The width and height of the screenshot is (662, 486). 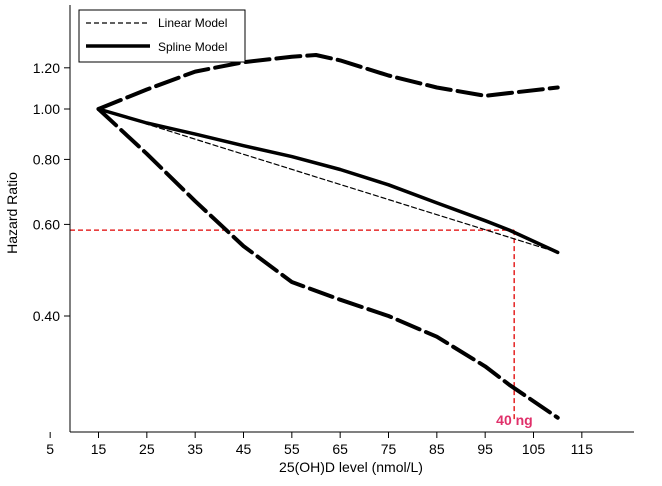 I want to click on y-tick-label: 1.00, so click(x=46, y=109).